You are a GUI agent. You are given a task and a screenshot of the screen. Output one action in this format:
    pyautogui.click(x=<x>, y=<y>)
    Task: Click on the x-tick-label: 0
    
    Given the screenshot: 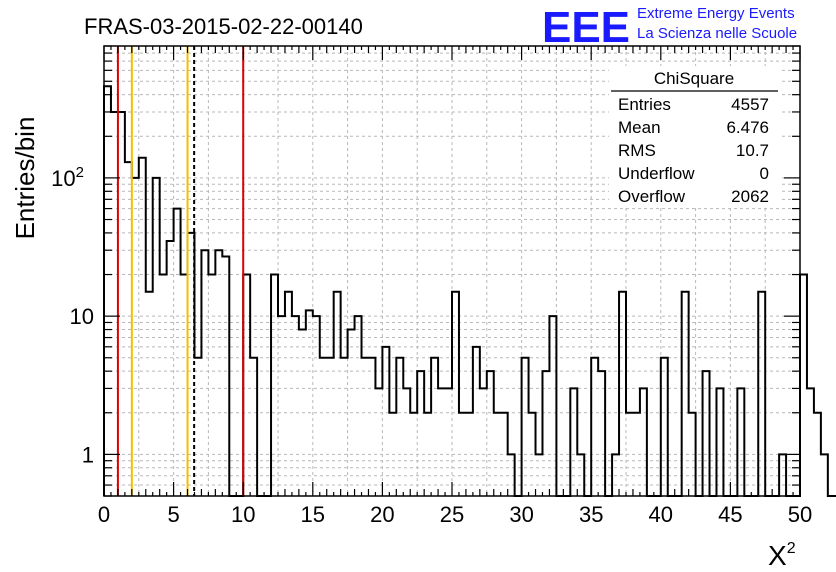 What is the action you would take?
    pyautogui.click(x=104, y=514)
    